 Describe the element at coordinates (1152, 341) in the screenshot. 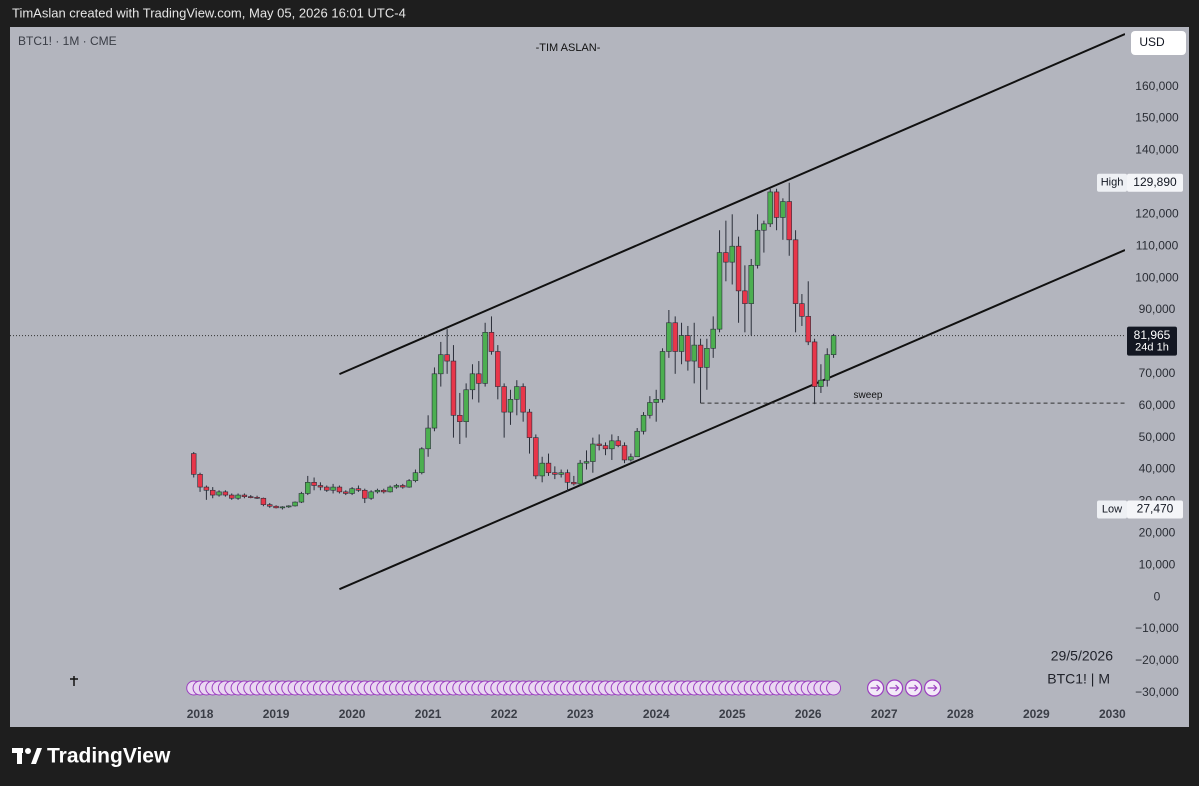

I see `last-price-box` at that location.